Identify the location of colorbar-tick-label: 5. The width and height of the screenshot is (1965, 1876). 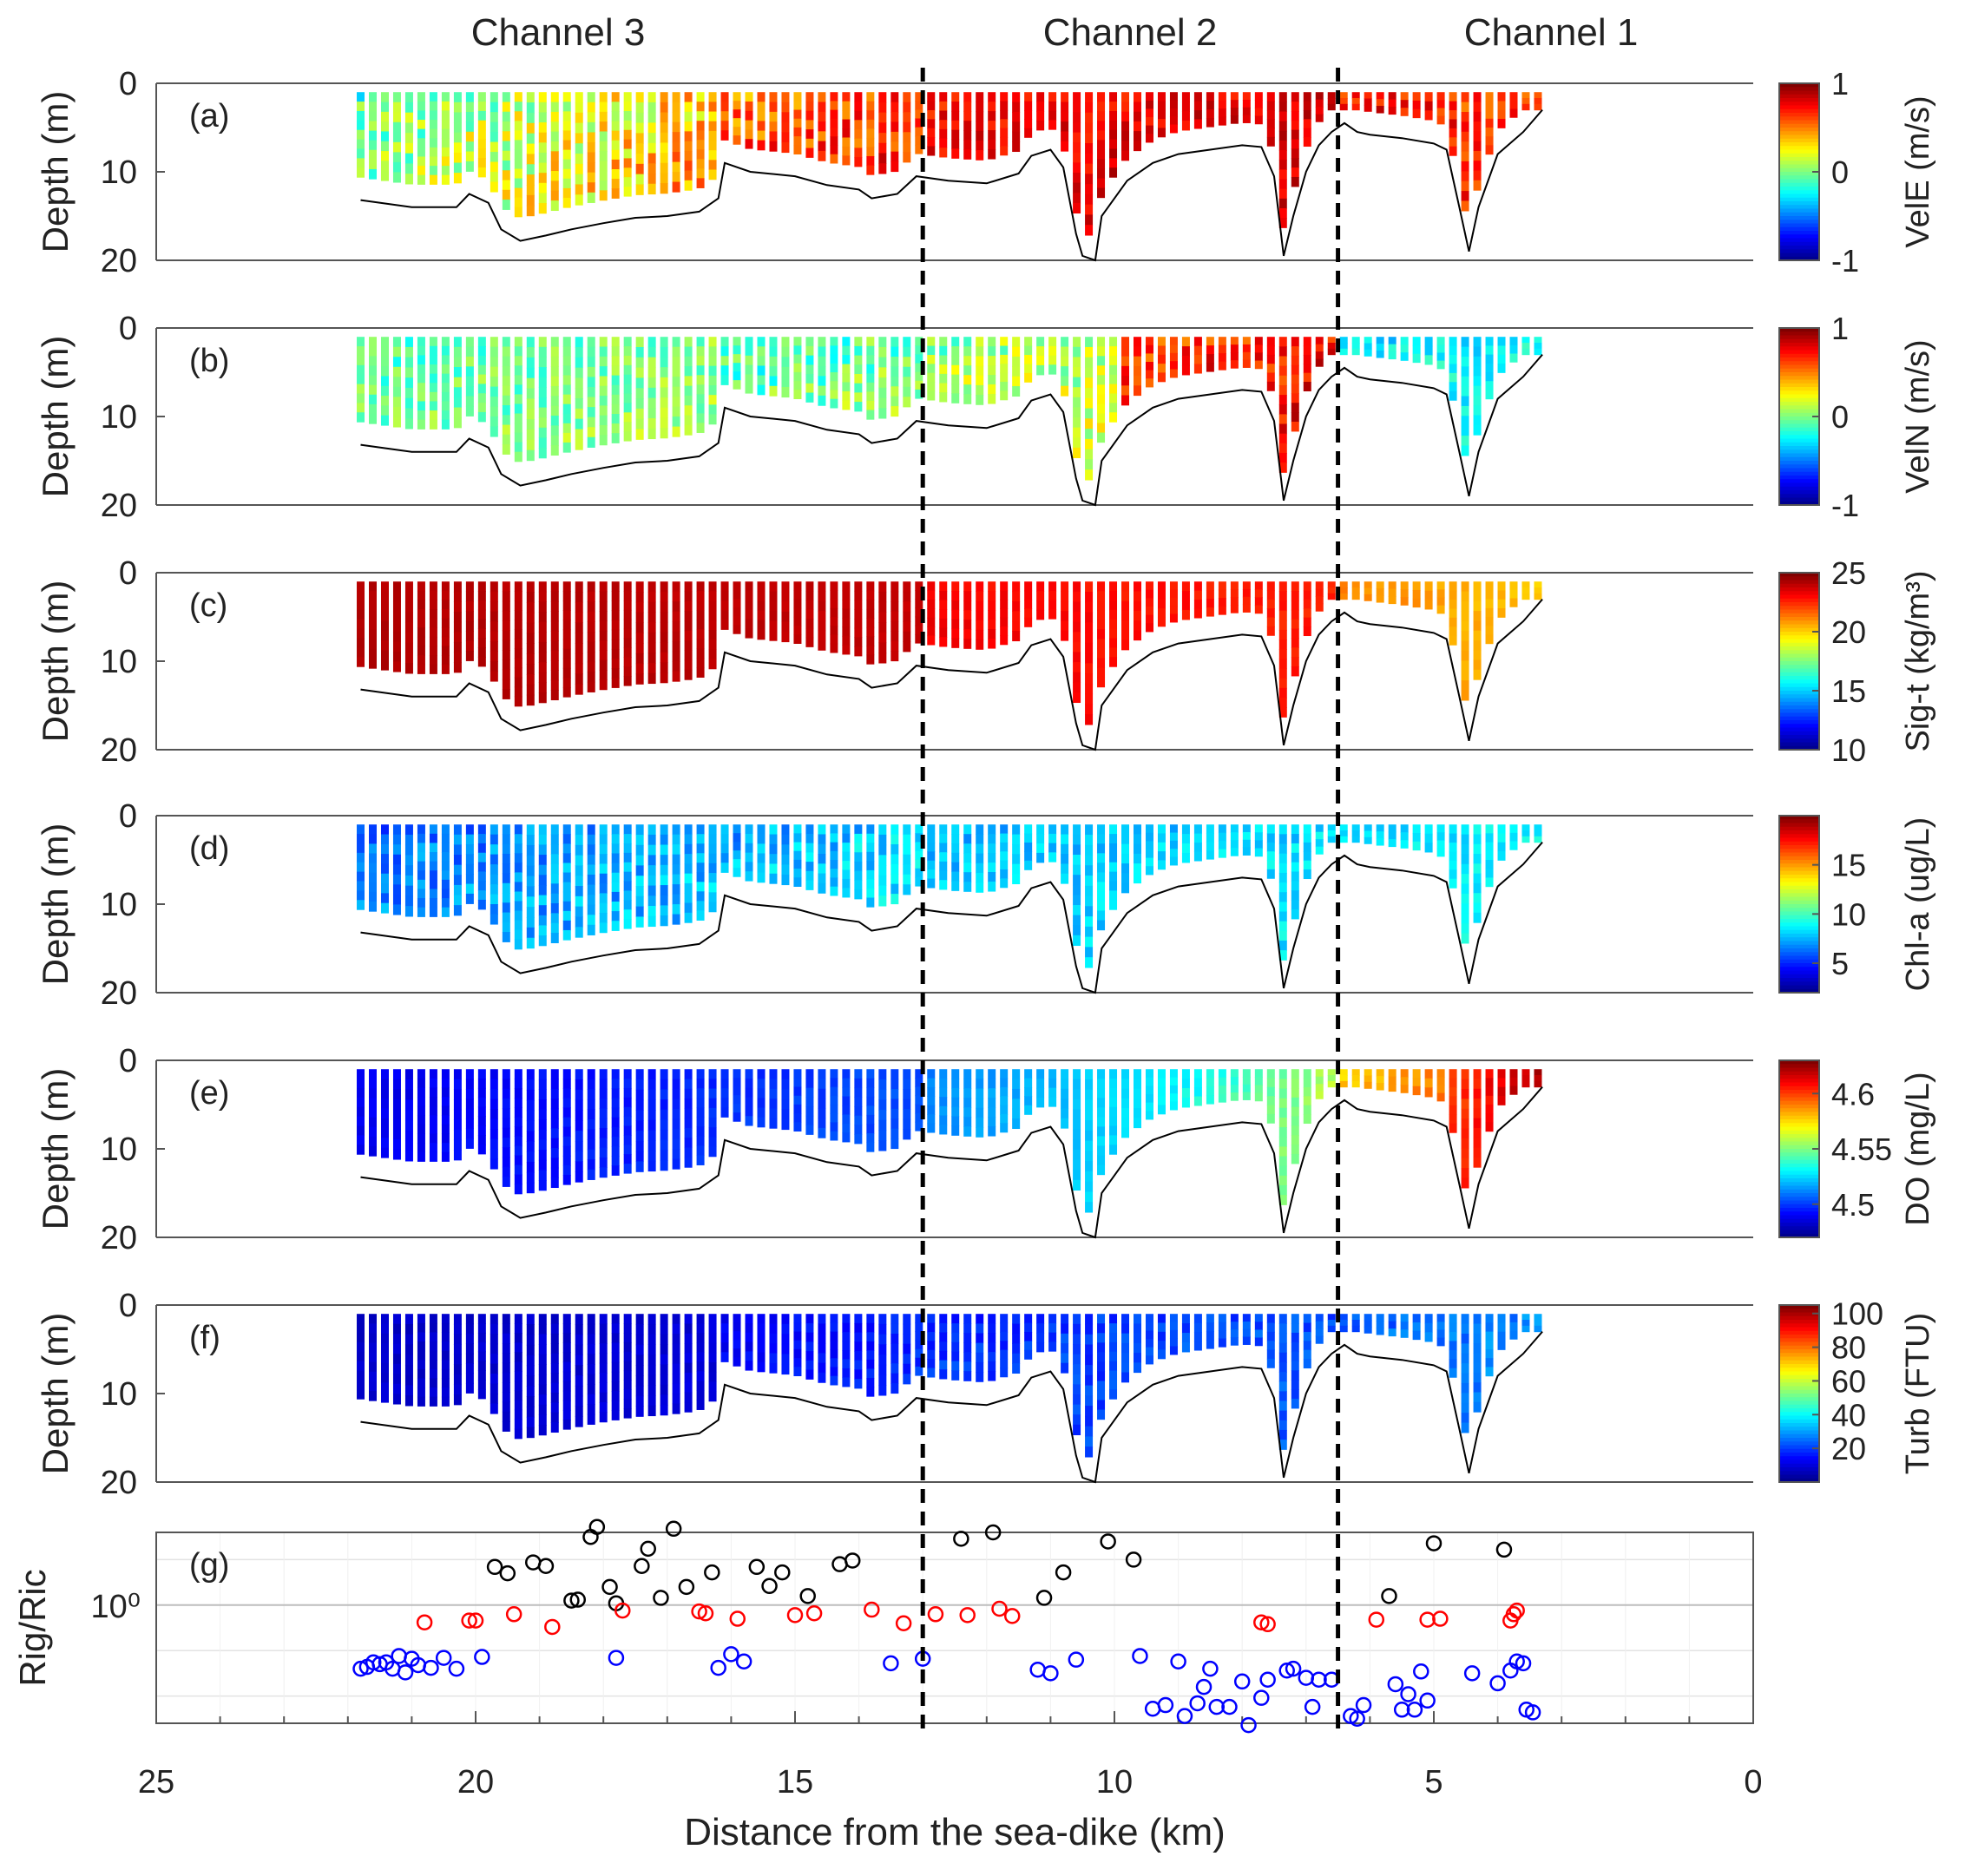
(1840, 963).